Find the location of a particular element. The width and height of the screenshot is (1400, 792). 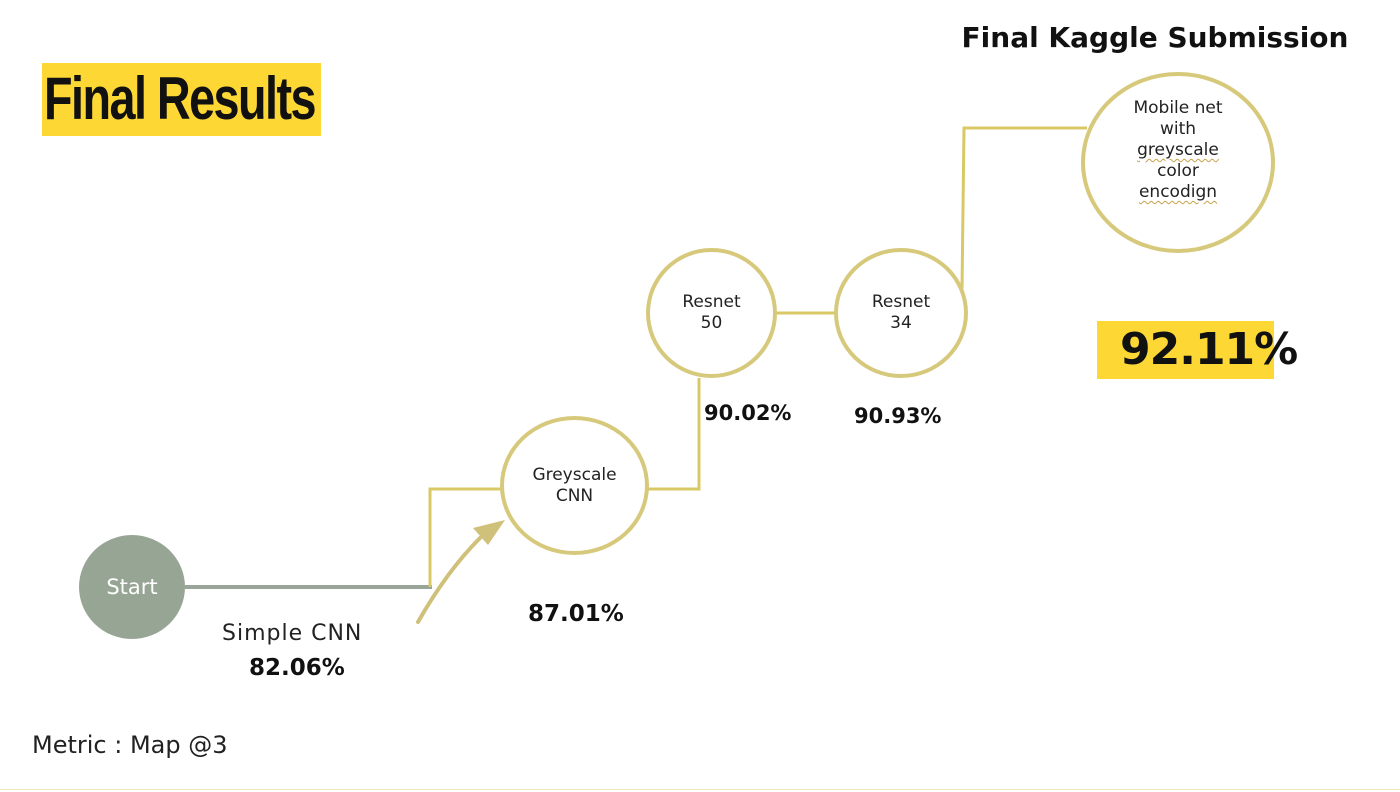

greyscale-cnn-label-1: Greyscale is located at coordinates (574, 474).